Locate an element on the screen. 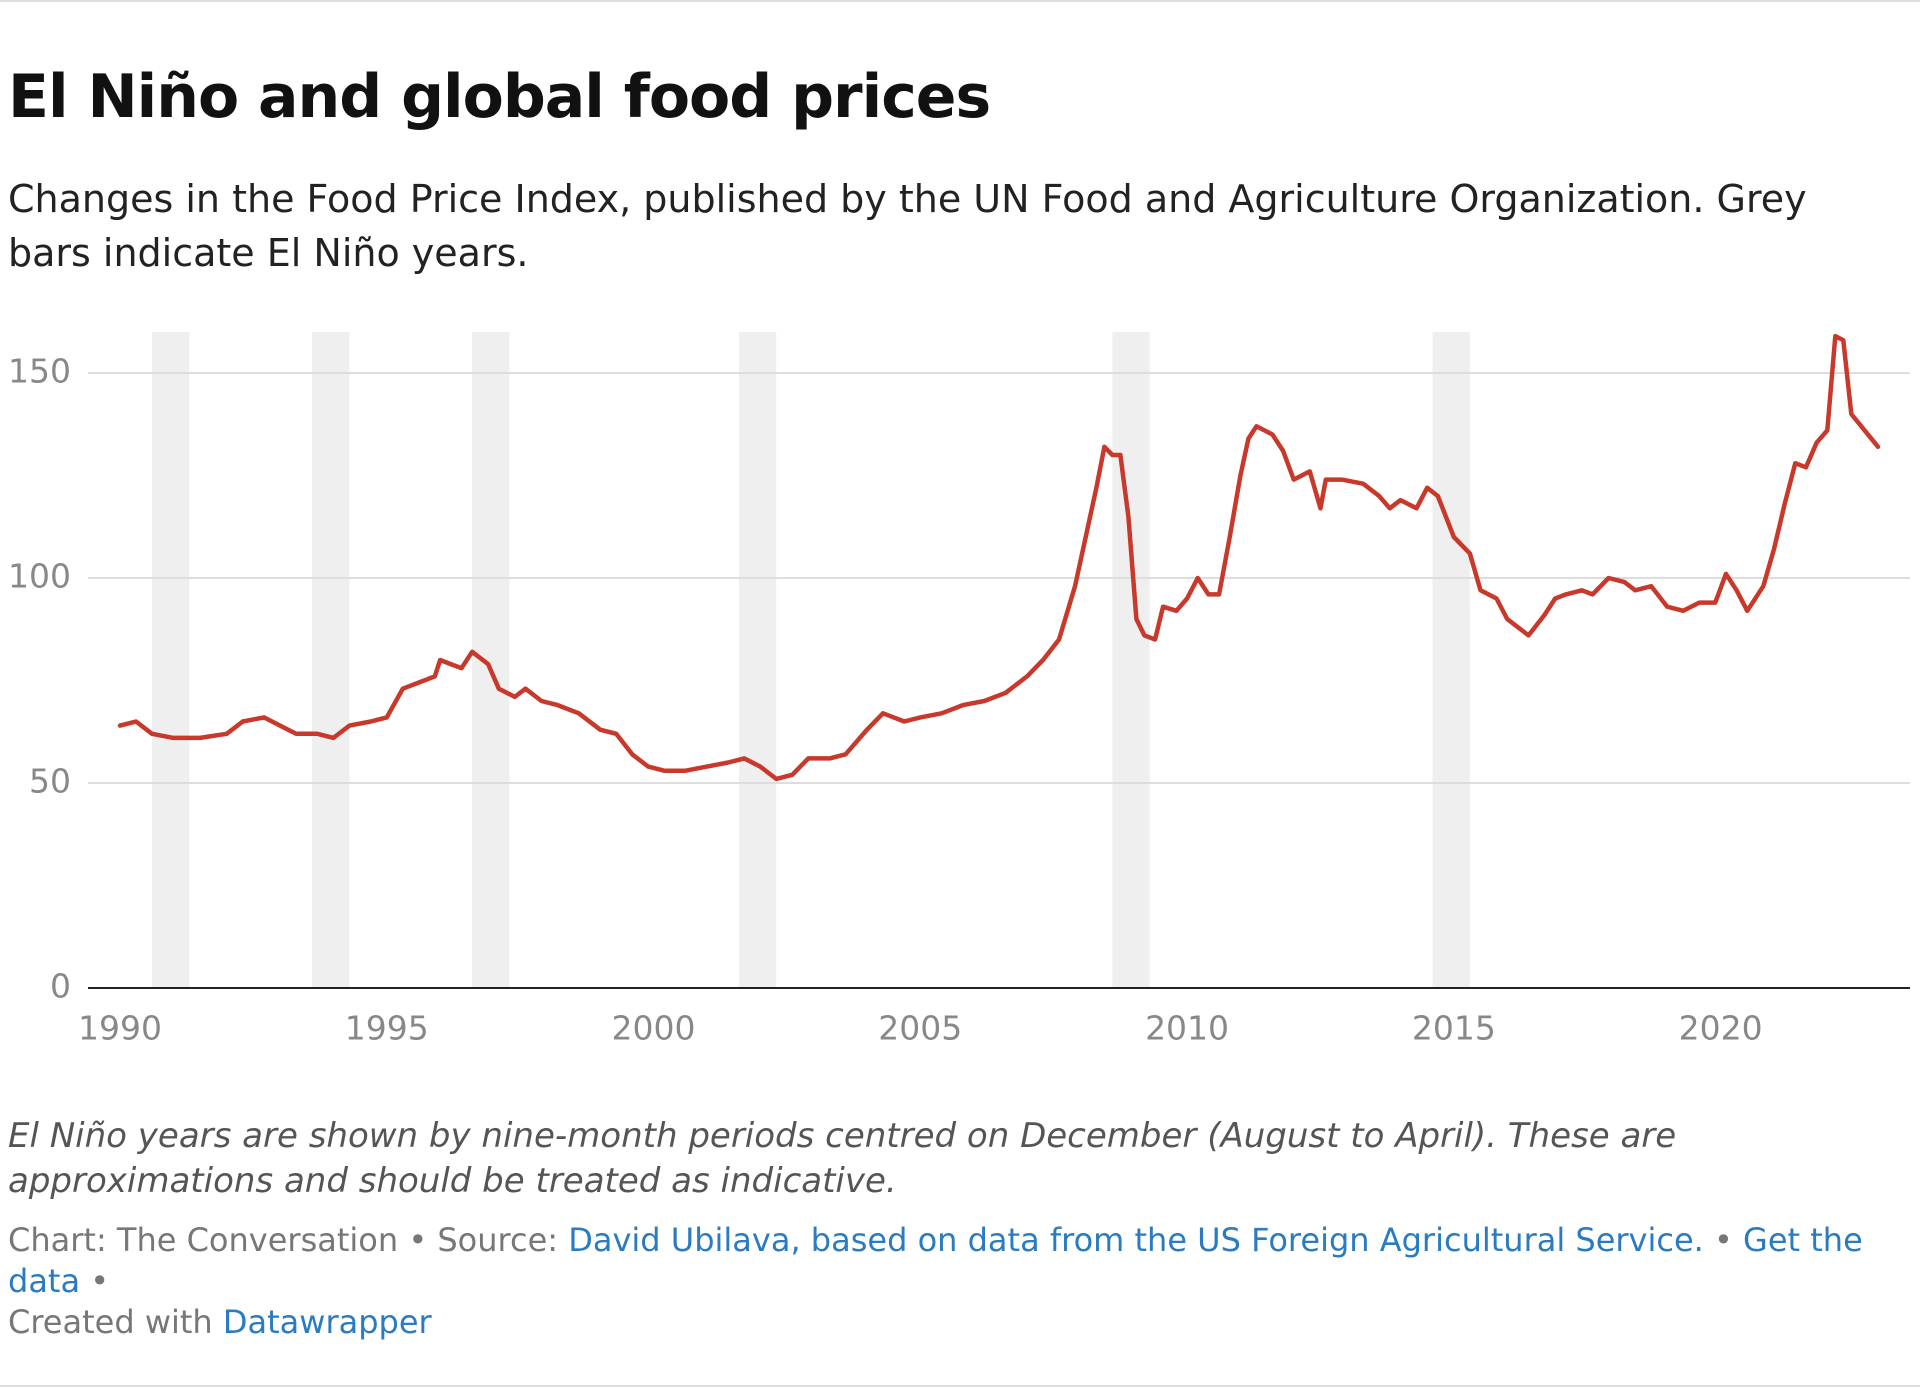 The height and width of the screenshot is (1388, 1920). x-tick-label: 2000 is located at coordinates (654, 1028).